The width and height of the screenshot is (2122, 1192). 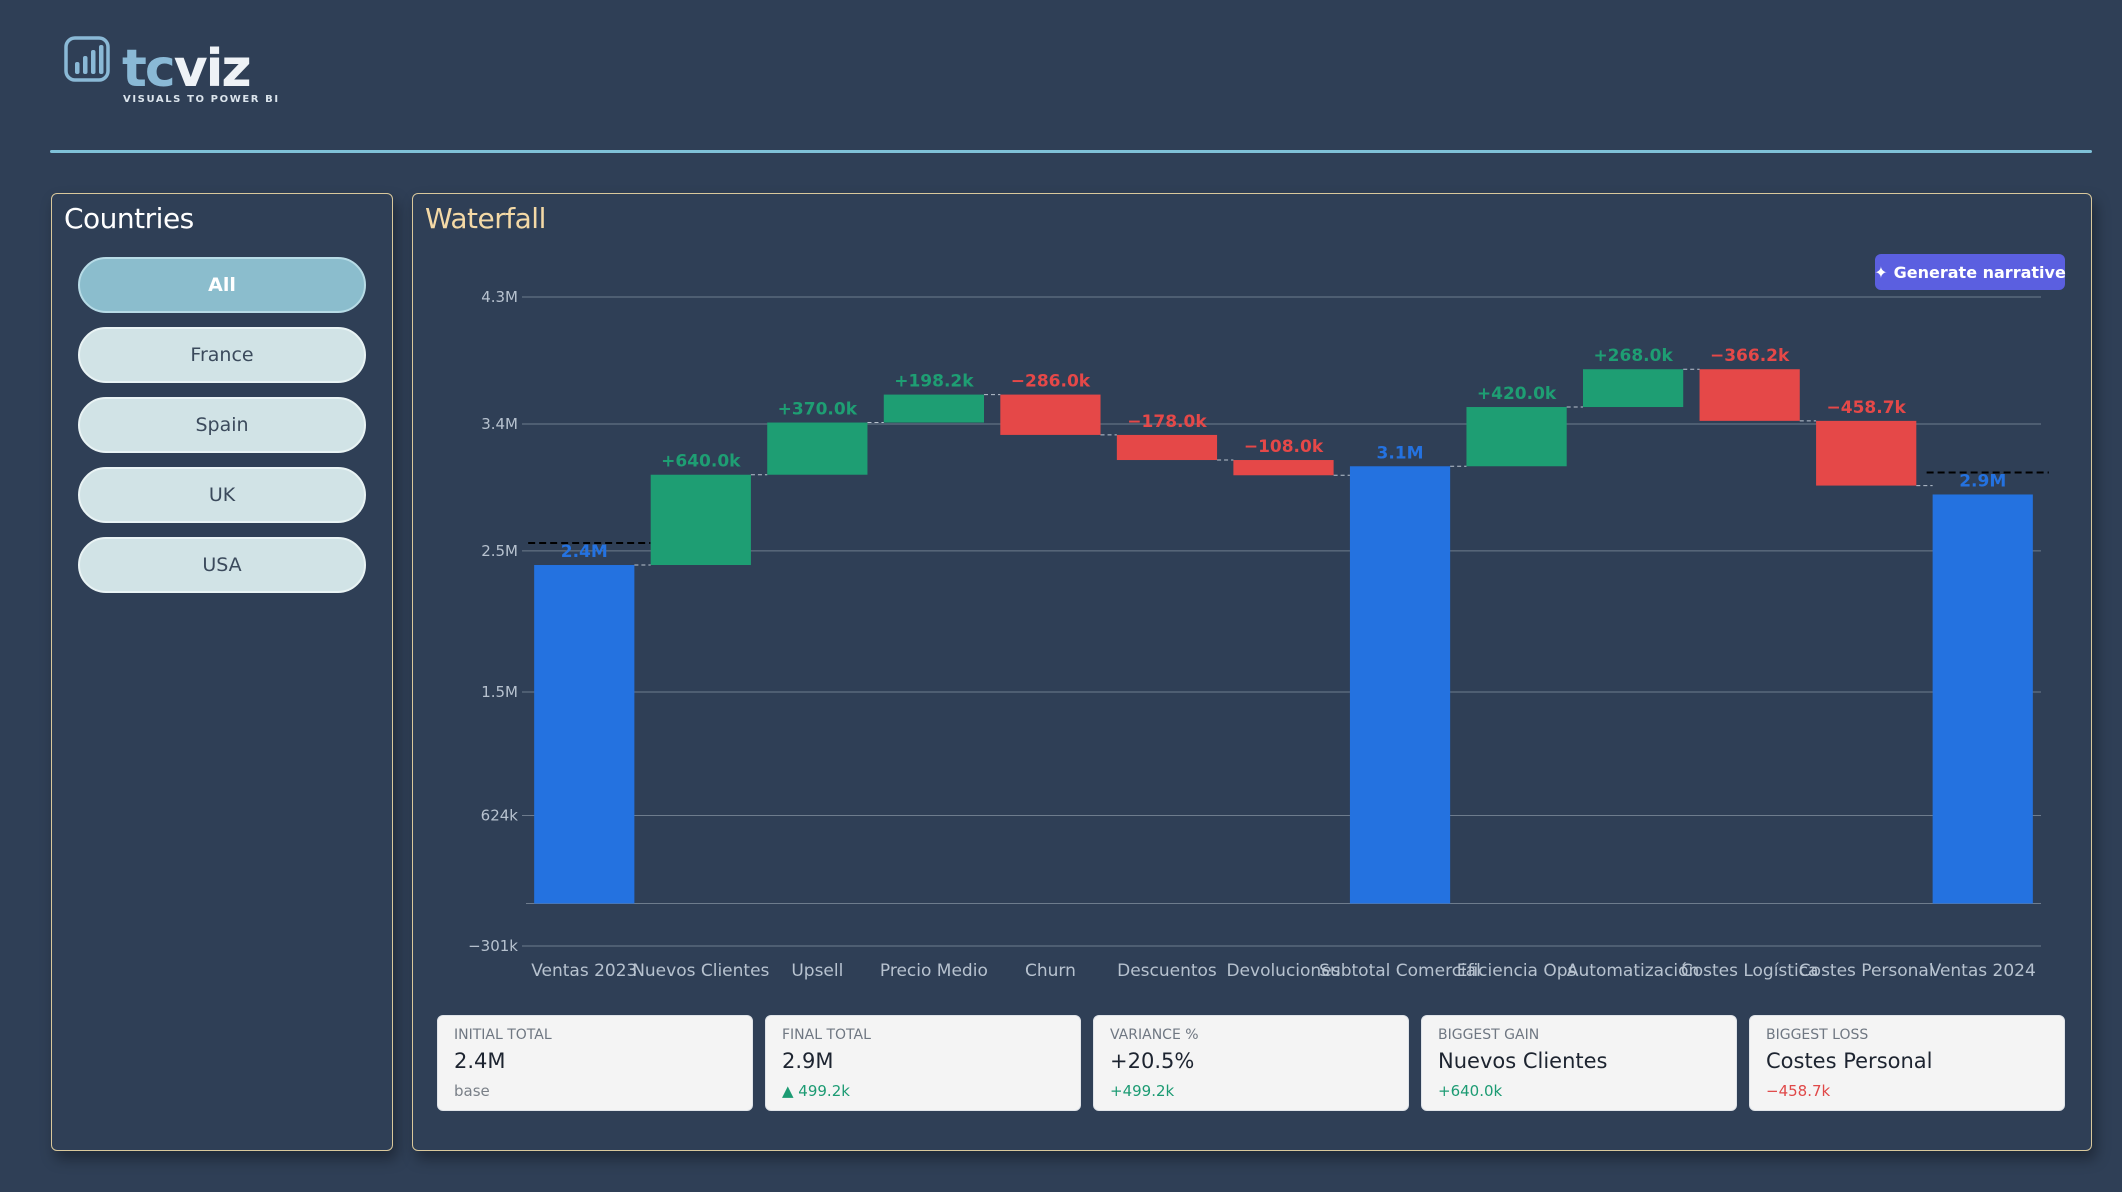 I want to click on kpi-title: BIGGEST GAIN, so click(x=1489, y=1035).